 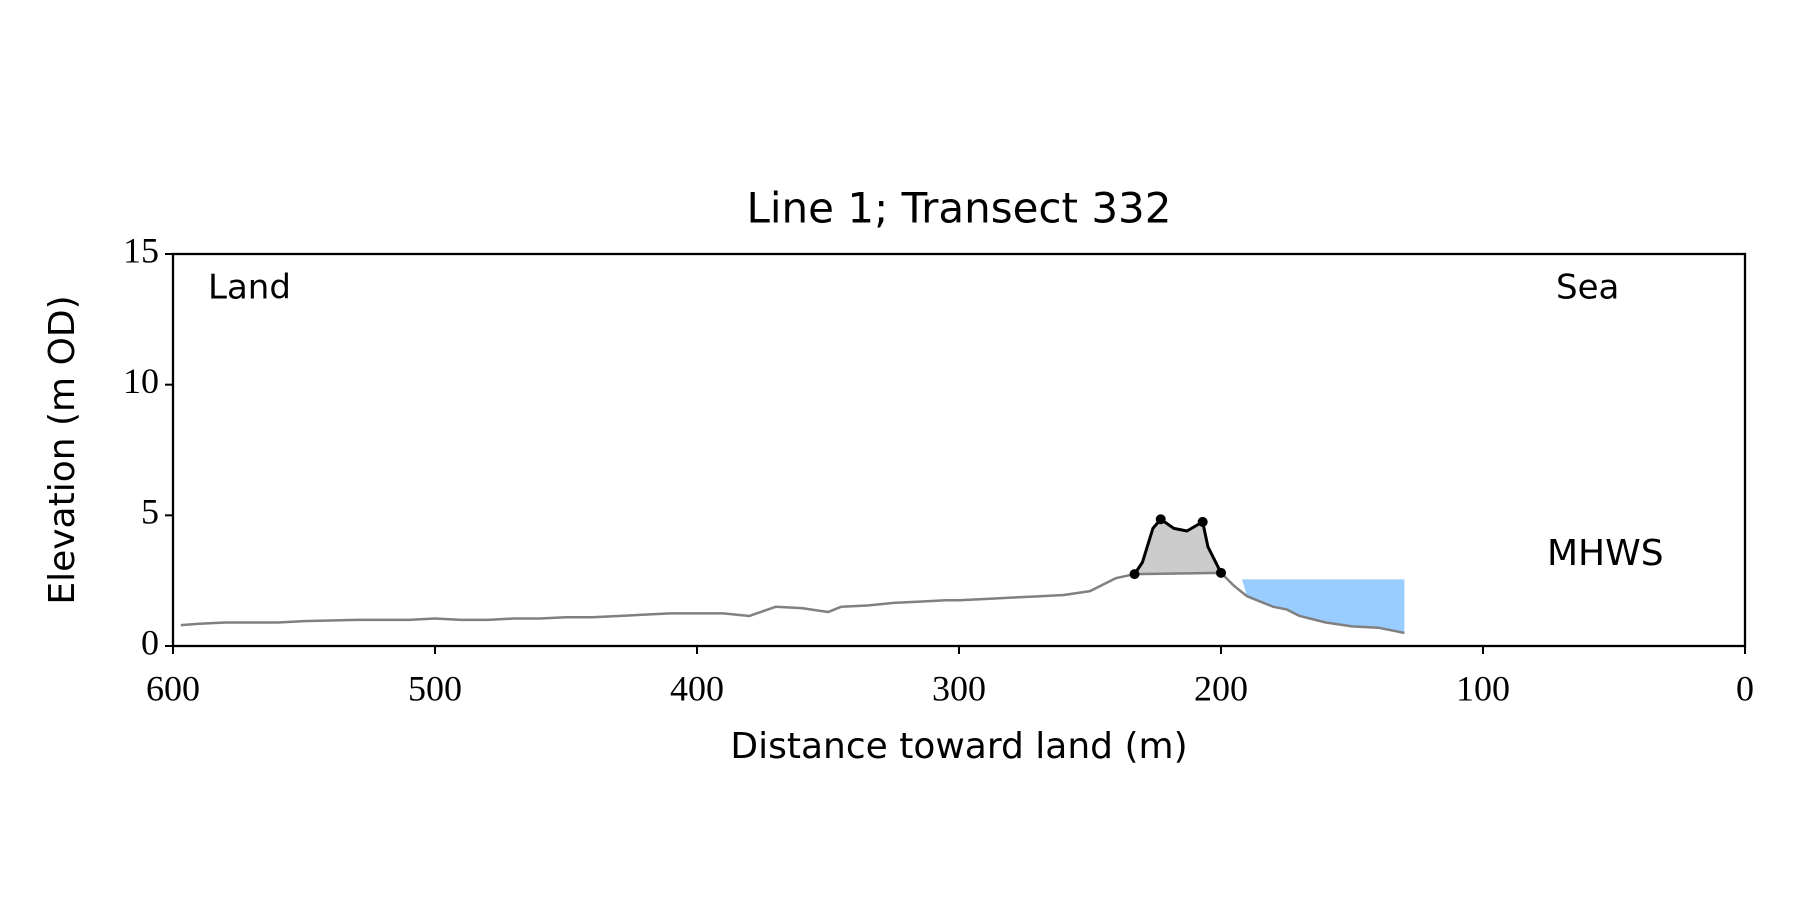 I want to click on chart-title: Line 1; Transect 332, so click(x=958, y=208).